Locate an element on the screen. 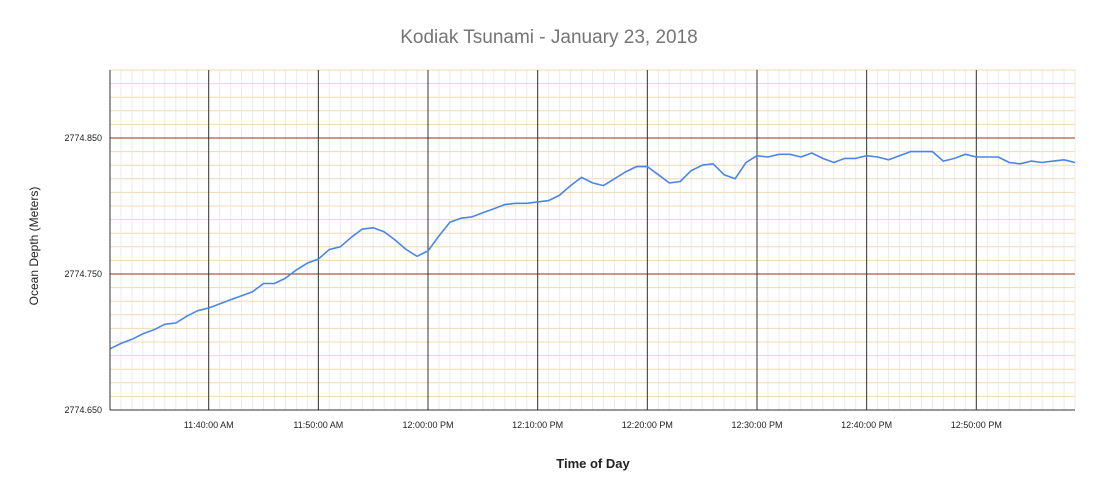 This screenshot has width=1100, height=495. y-tick-label: 2774.650 is located at coordinates (83, 410).